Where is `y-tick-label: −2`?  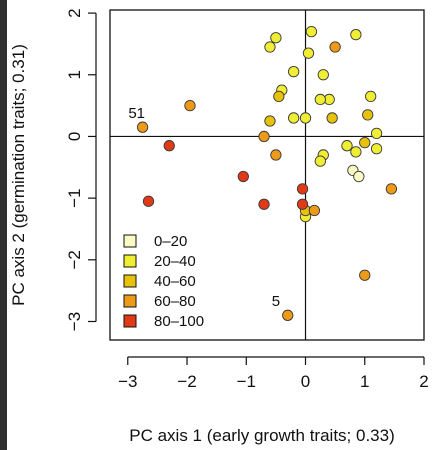 y-tick-label: −2 is located at coordinates (74, 259).